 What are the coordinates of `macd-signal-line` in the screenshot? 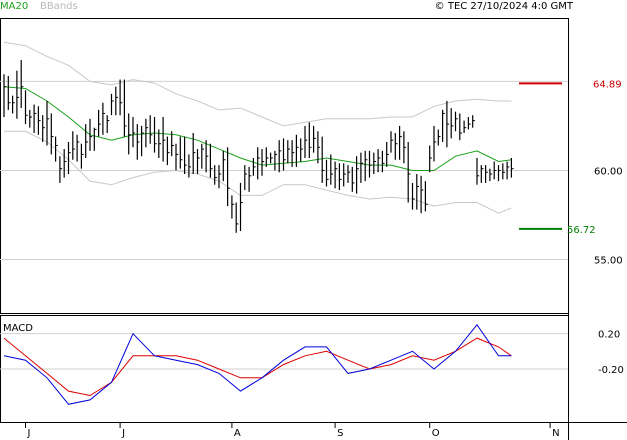 It's located at (257, 367).